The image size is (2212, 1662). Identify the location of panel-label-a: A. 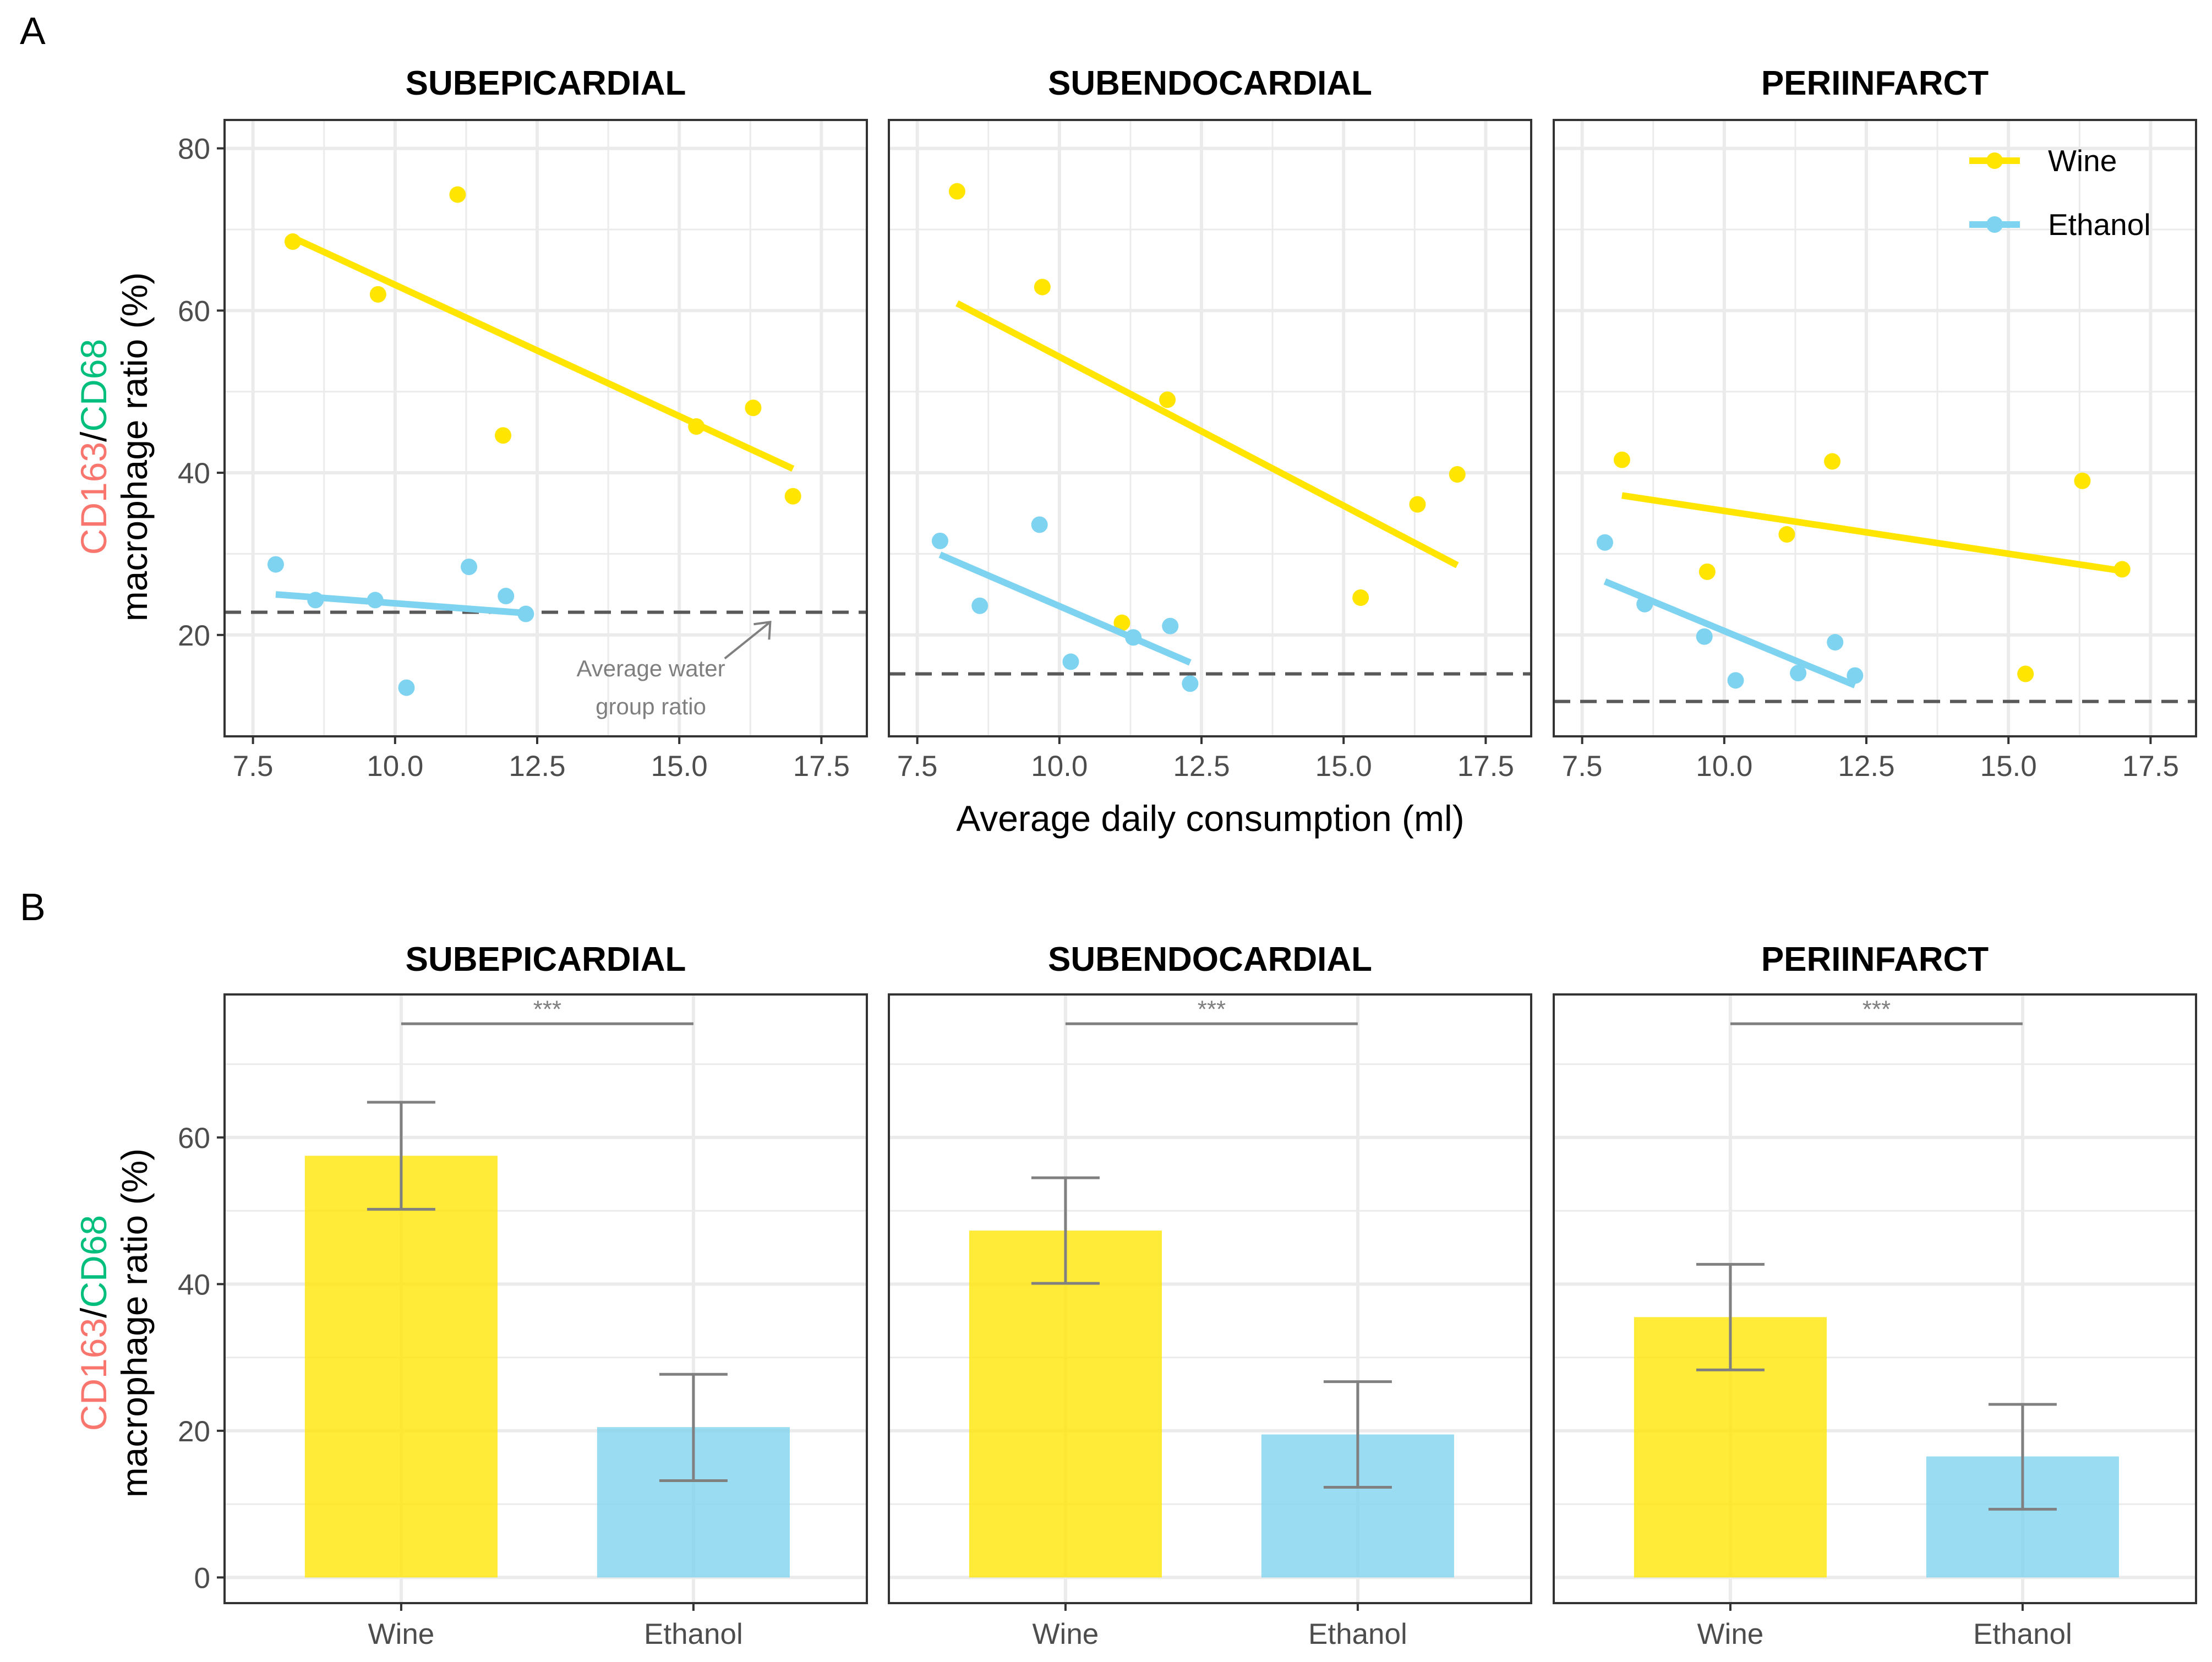
(33, 30).